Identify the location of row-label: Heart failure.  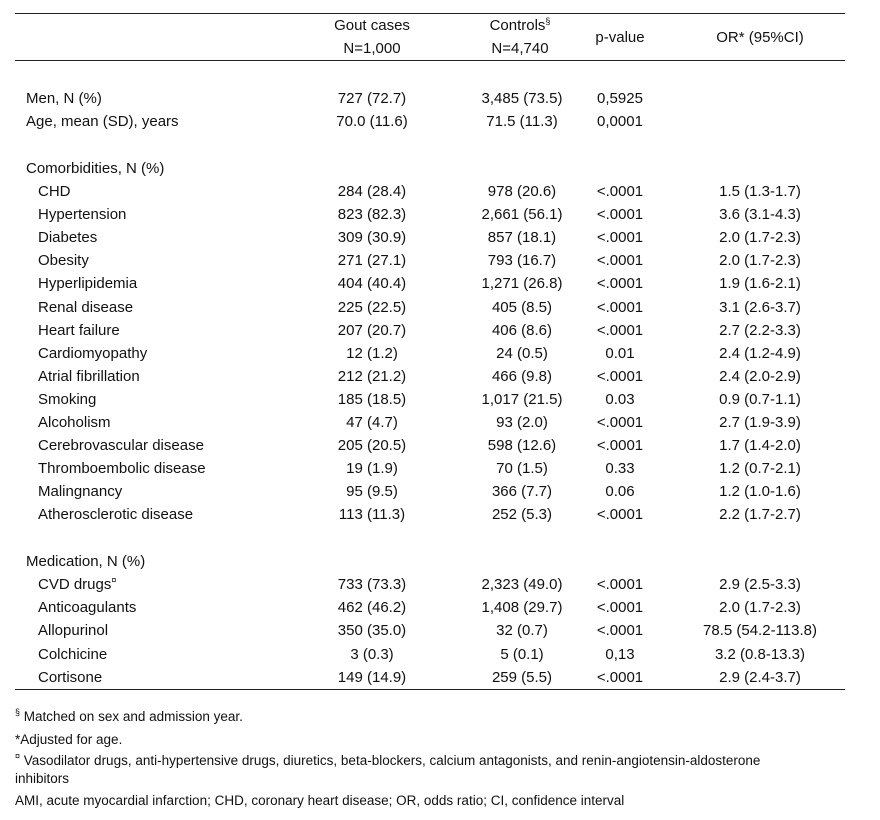
(79, 330).